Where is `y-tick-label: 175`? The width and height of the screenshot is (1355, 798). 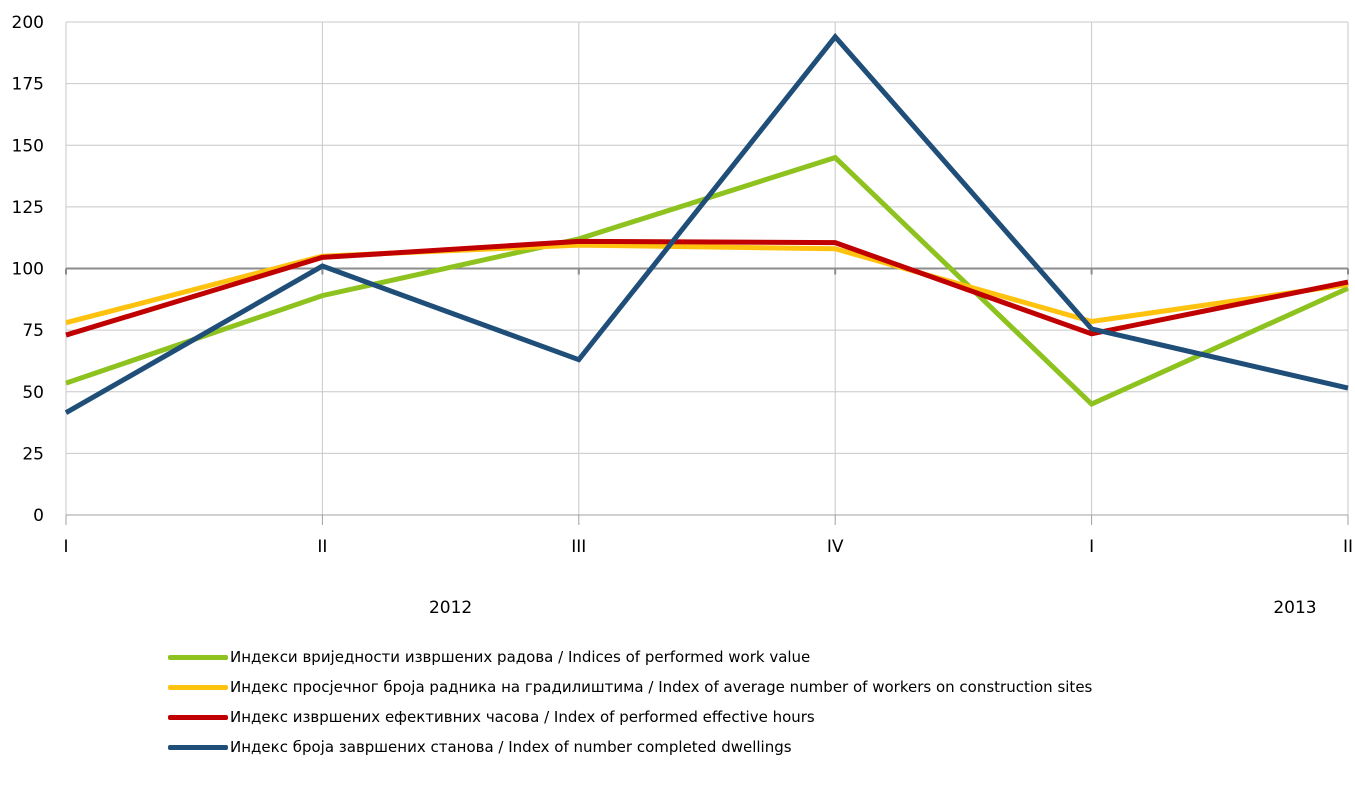 y-tick-label: 175 is located at coordinates (28, 85).